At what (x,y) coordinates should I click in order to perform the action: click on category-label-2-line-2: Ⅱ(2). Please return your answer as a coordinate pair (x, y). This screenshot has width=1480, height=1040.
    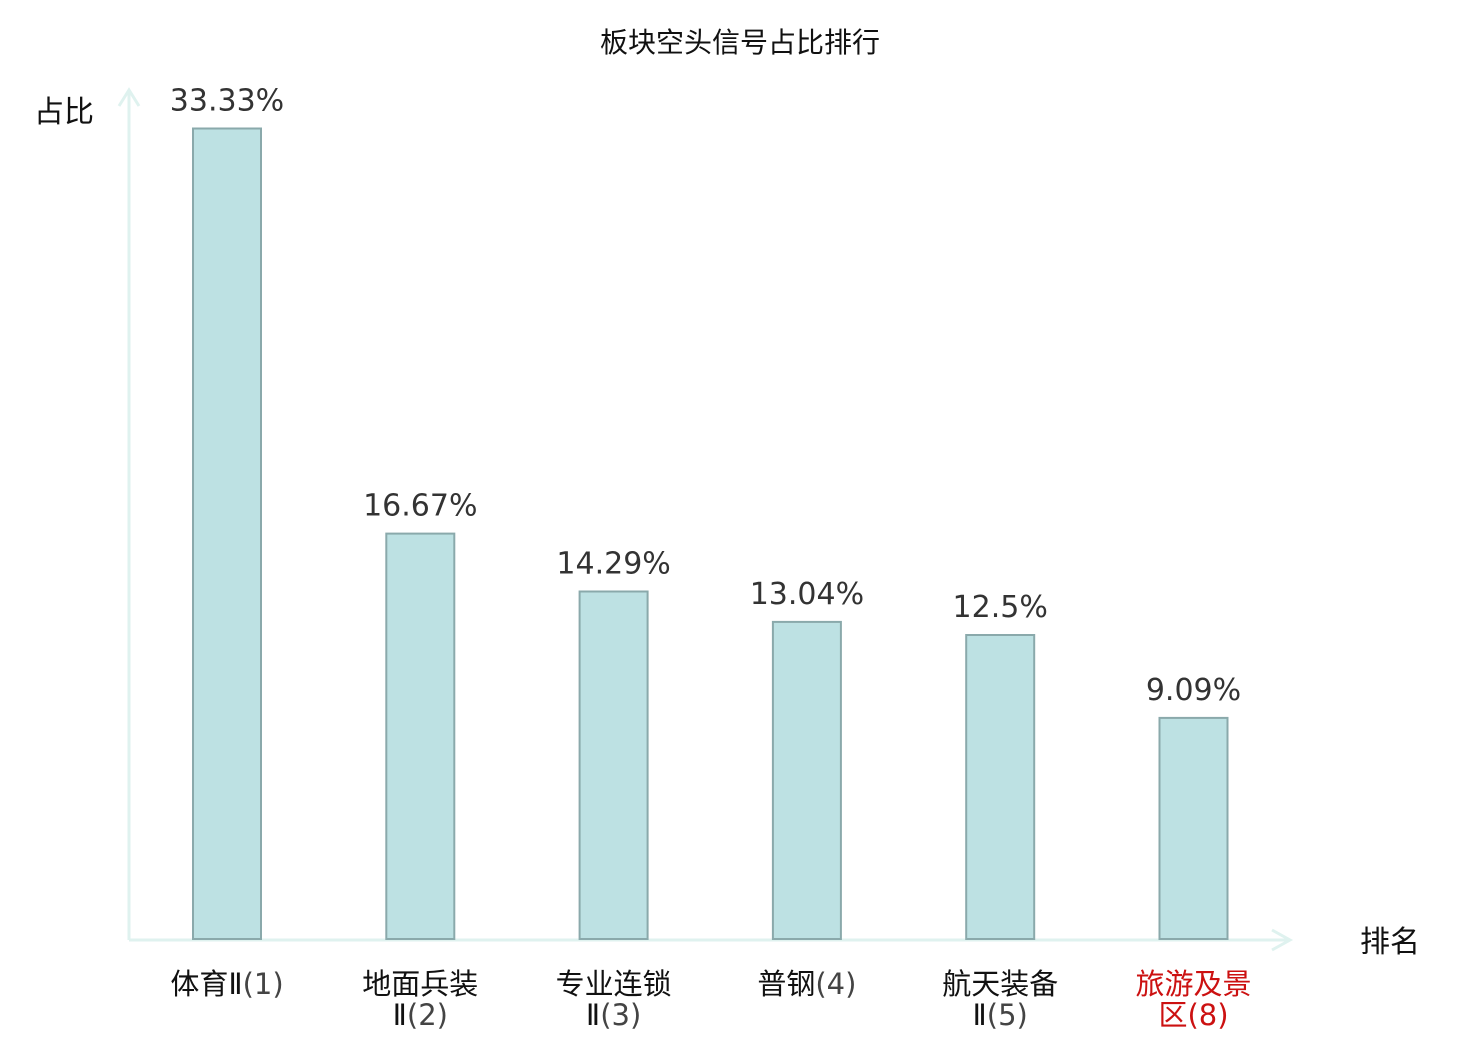
    Looking at the image, I should click on (420, 1015).